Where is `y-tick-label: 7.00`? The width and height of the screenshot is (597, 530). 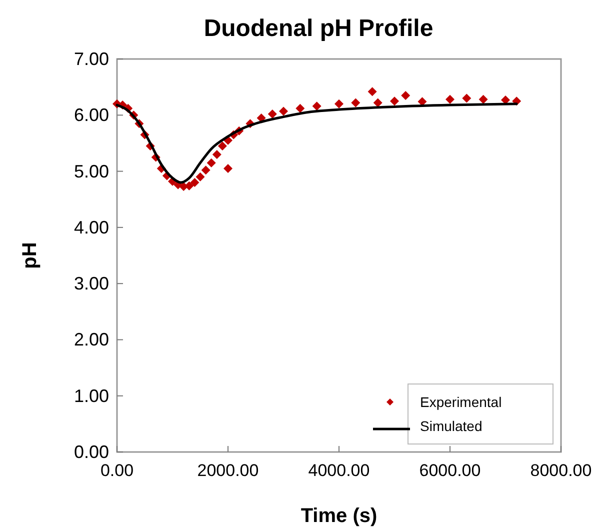 y-tick-label: 7.00 is located at coordinates (91, 59).